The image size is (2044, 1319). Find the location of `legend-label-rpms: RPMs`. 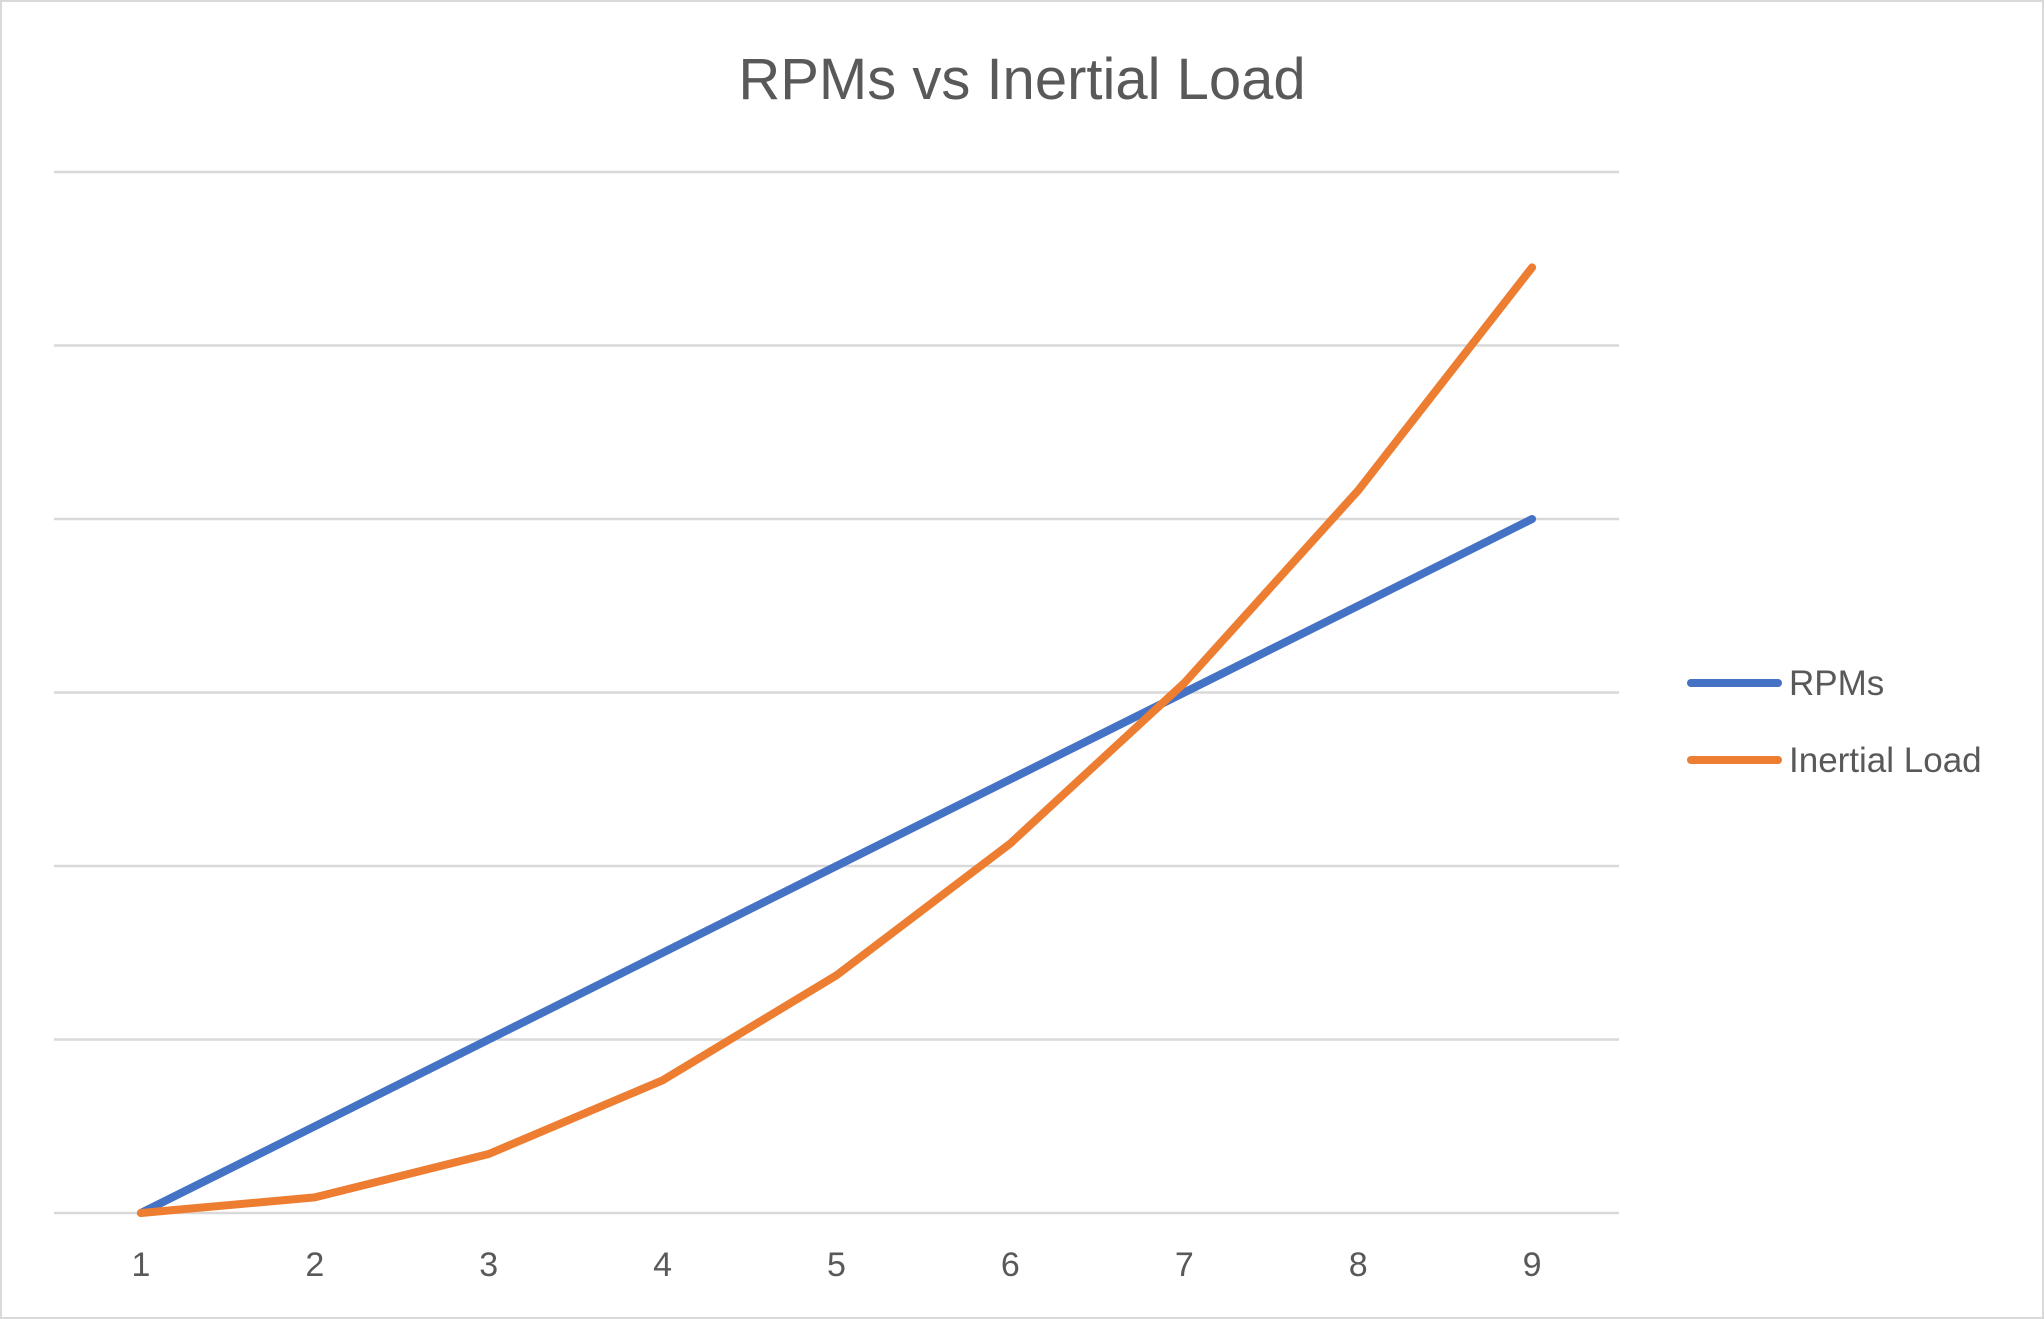

legend-label-rpms: RPMs is located at coordinates (1836, 683).